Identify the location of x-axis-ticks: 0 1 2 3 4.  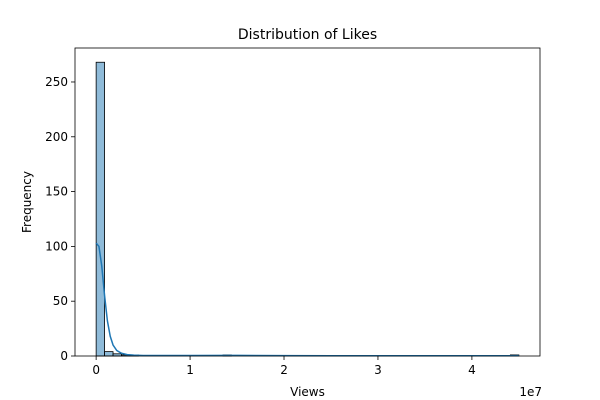
(284, 366).